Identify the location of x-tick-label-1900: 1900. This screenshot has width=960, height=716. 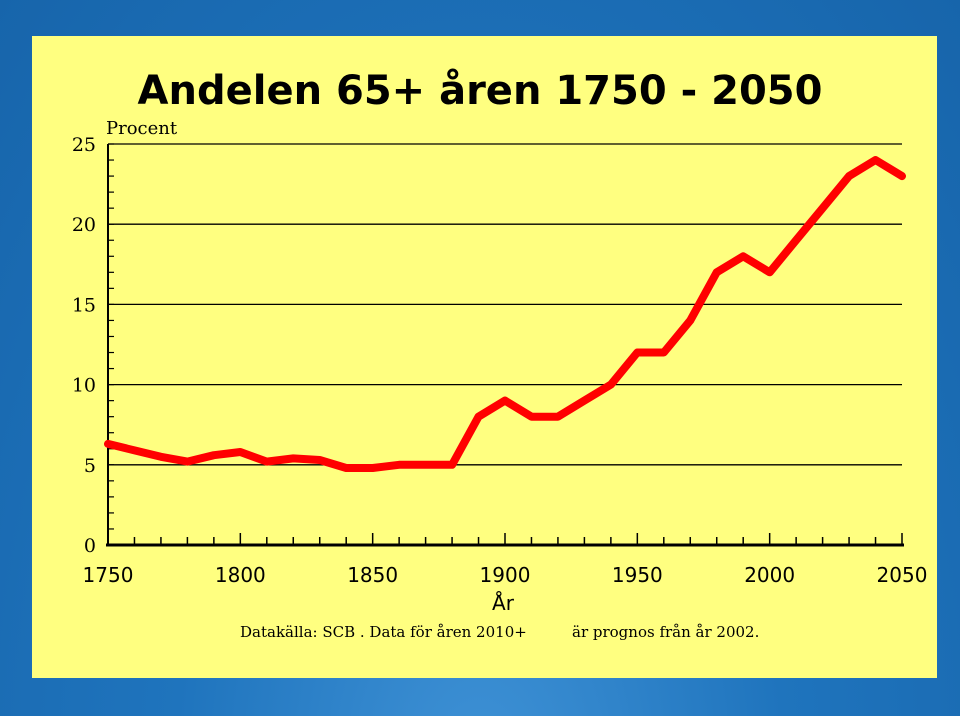
(505, 575).